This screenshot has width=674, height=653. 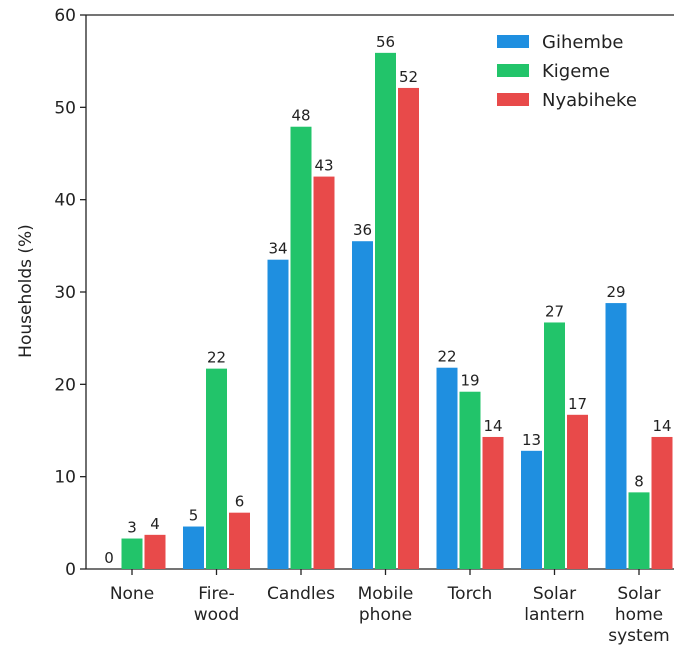 I want to click on data-label: 13, so click(x=531, y=440).